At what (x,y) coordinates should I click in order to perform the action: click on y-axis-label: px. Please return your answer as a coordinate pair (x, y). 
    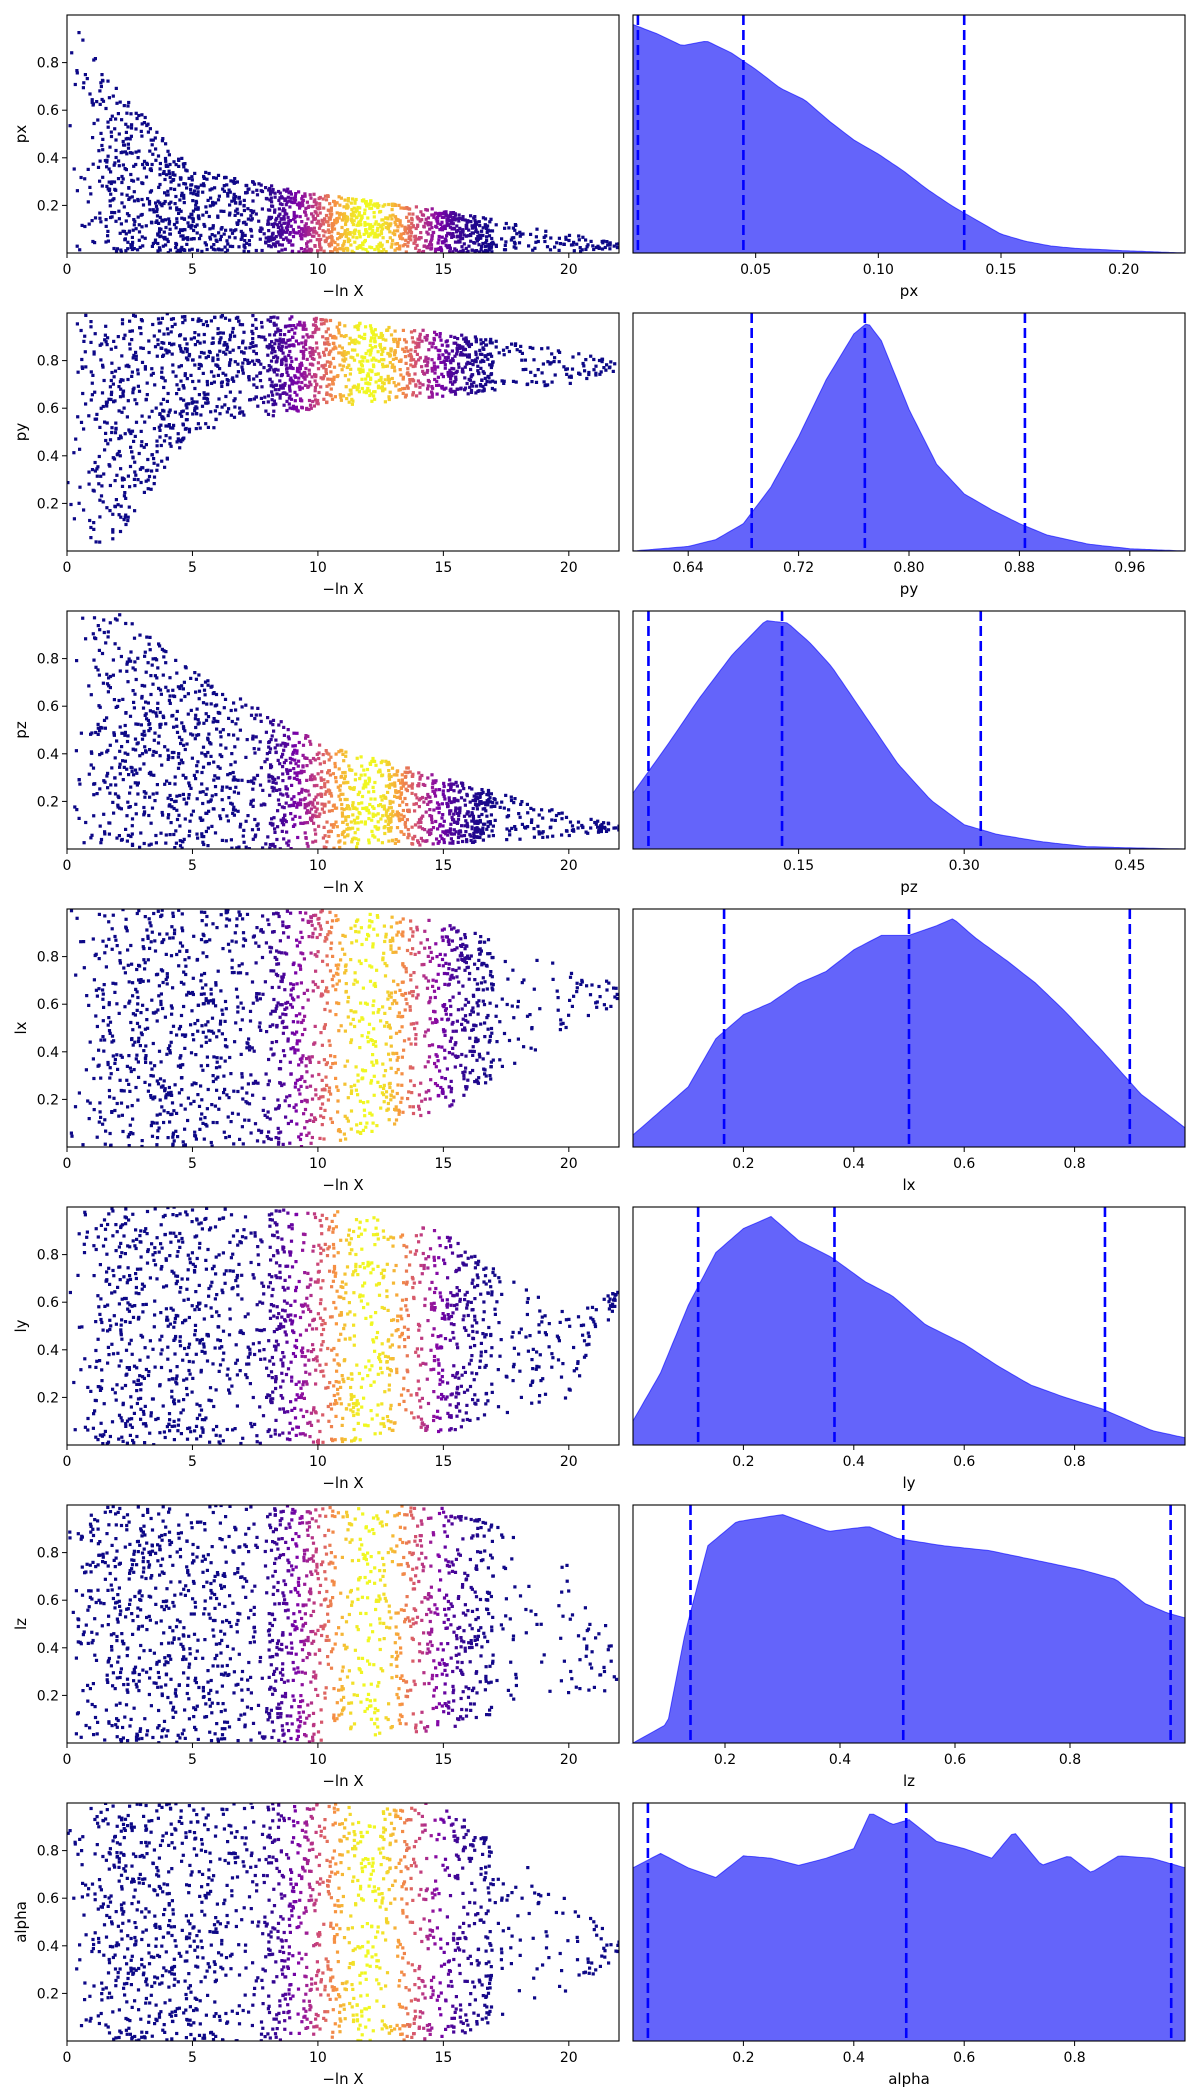
    Looking at the image, I should click on (21, 134).